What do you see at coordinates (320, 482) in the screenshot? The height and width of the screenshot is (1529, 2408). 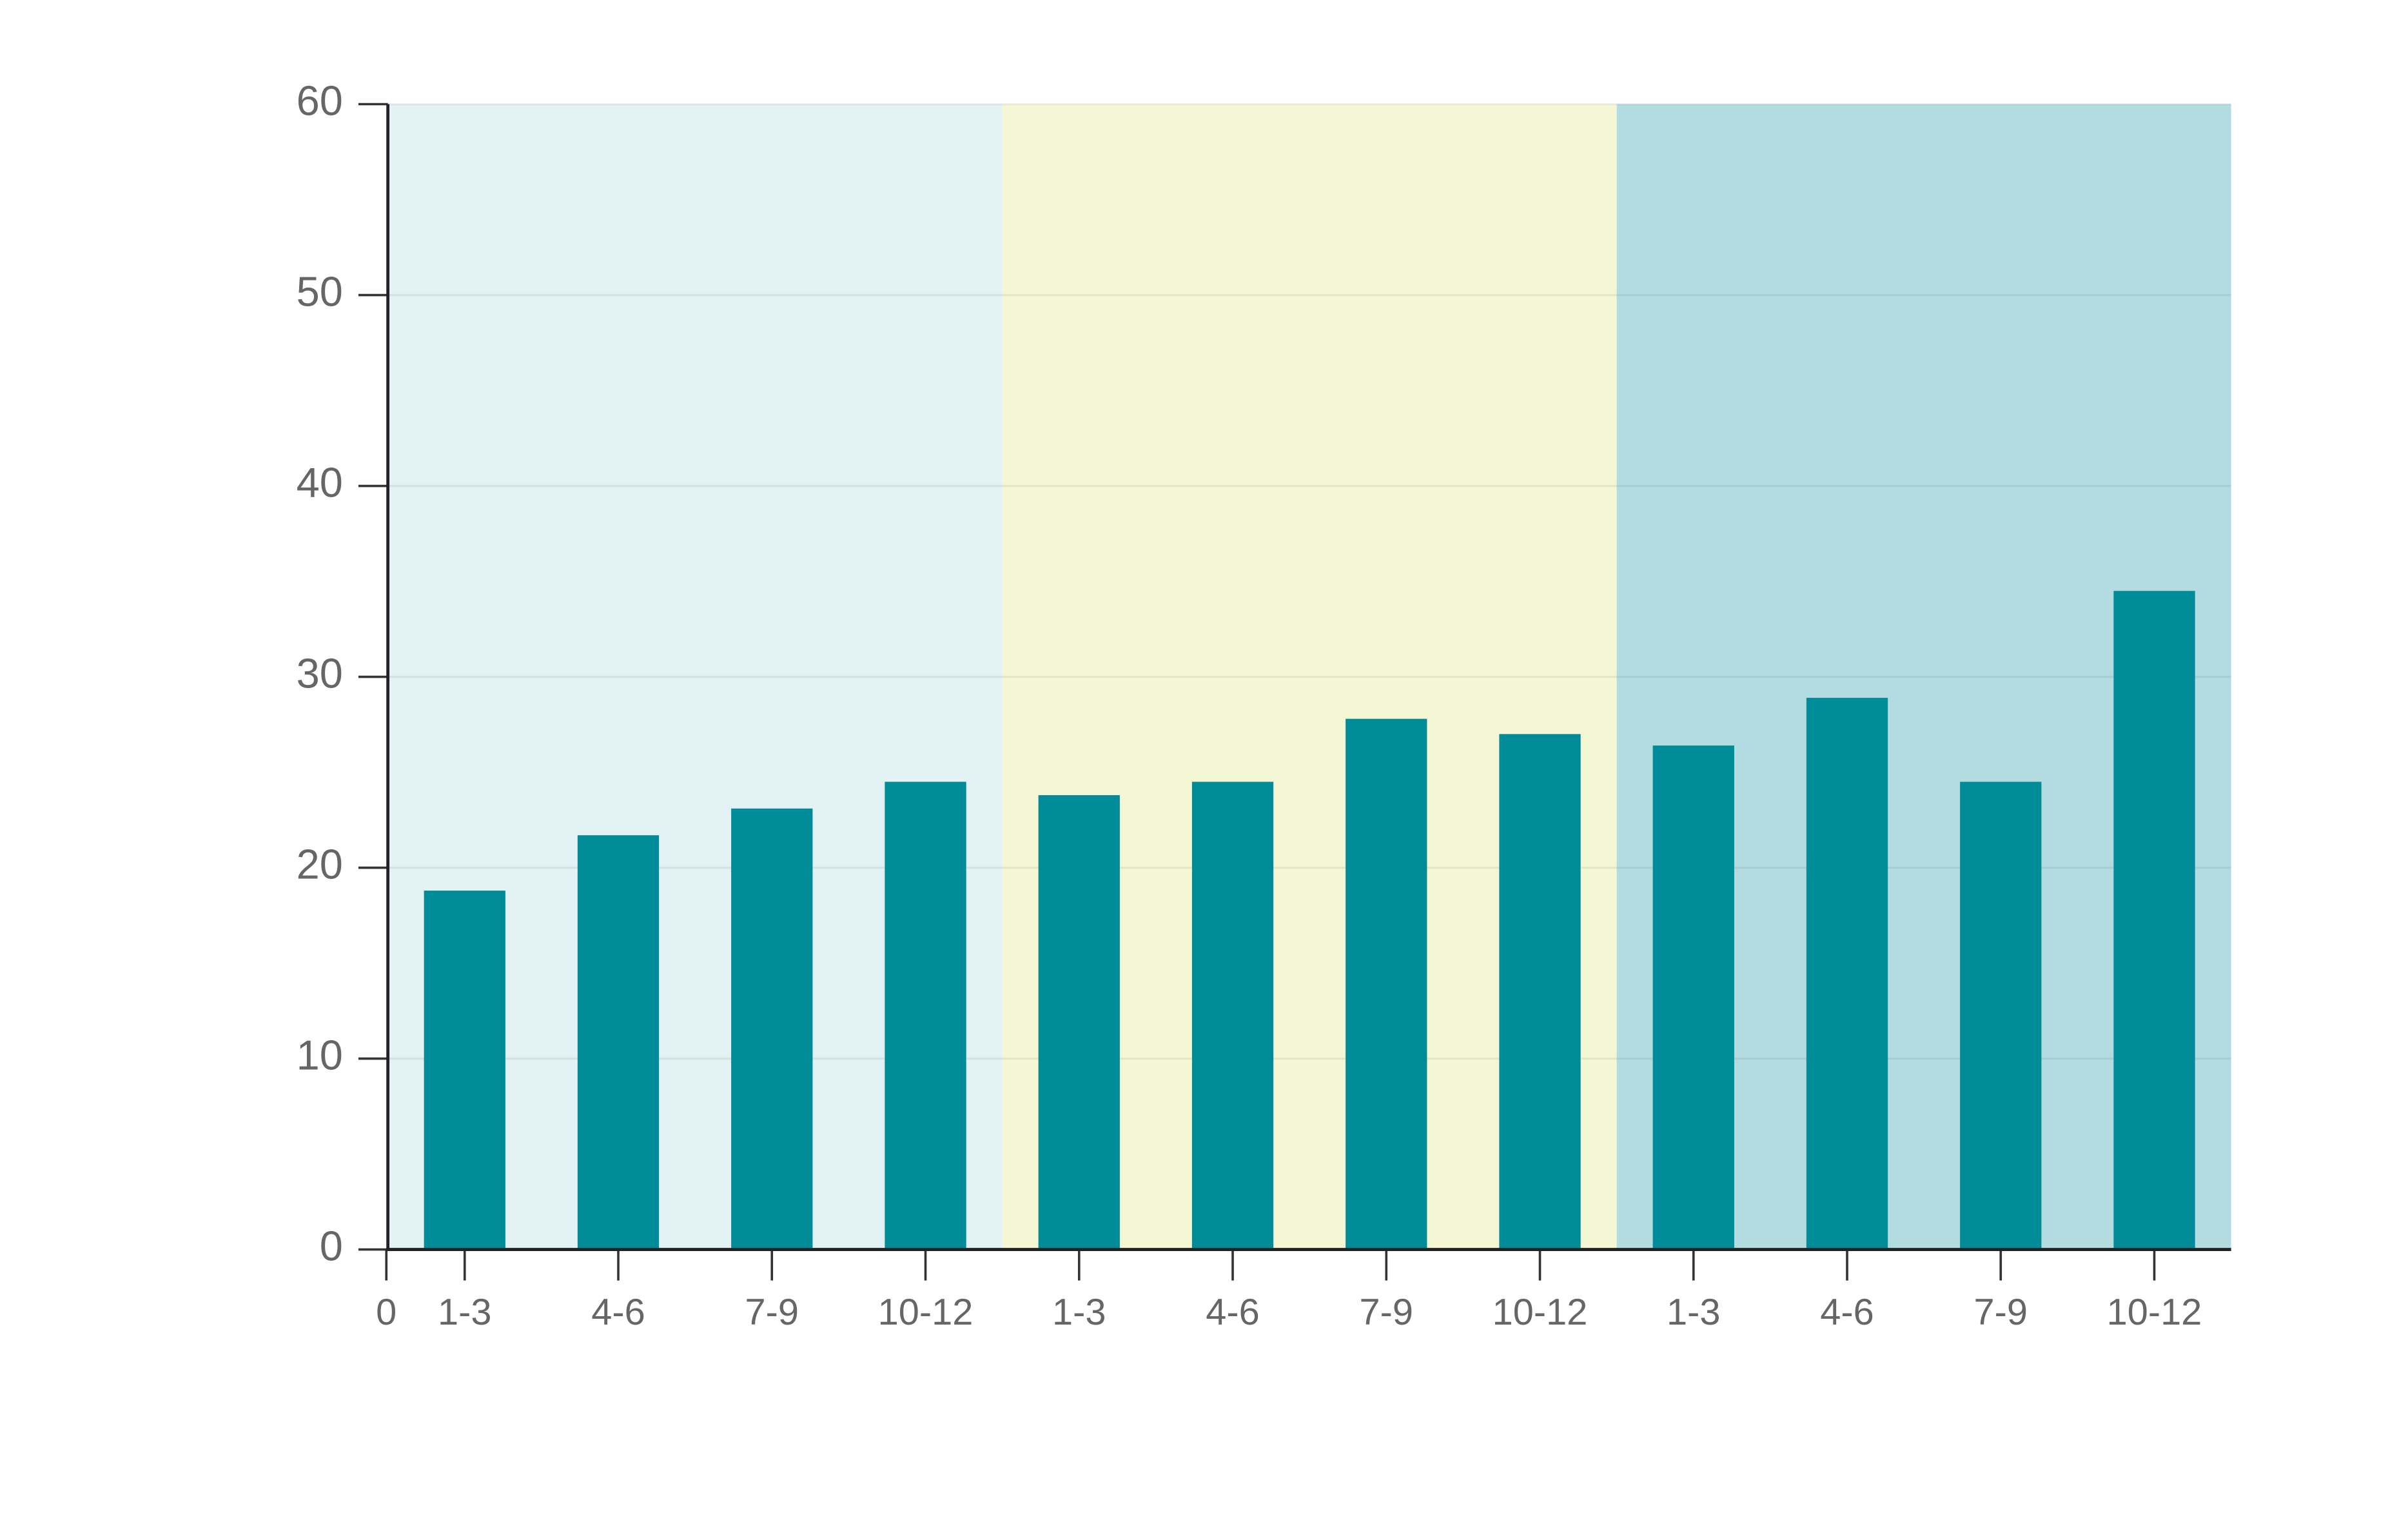 I see `y-tick-label: 40` at bounding box center [320, 482].